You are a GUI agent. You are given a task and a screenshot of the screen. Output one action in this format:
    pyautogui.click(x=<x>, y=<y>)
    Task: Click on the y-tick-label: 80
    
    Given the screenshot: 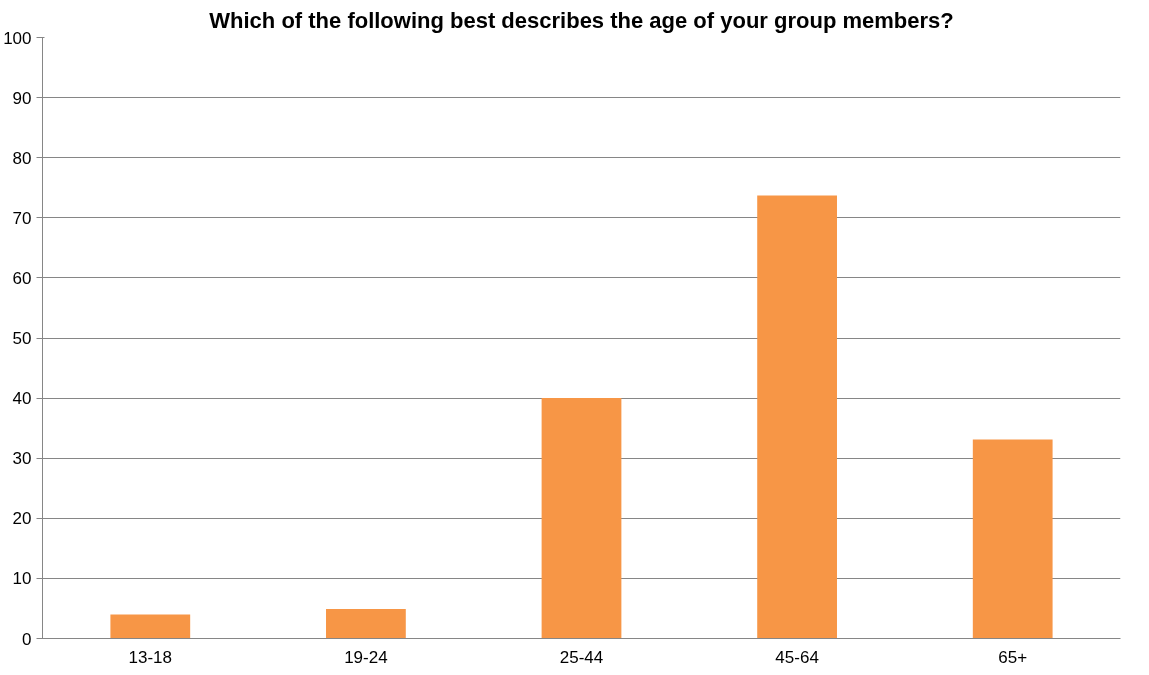 What is the action you would take?
    pyautogui.click(x=22, y=158)
    